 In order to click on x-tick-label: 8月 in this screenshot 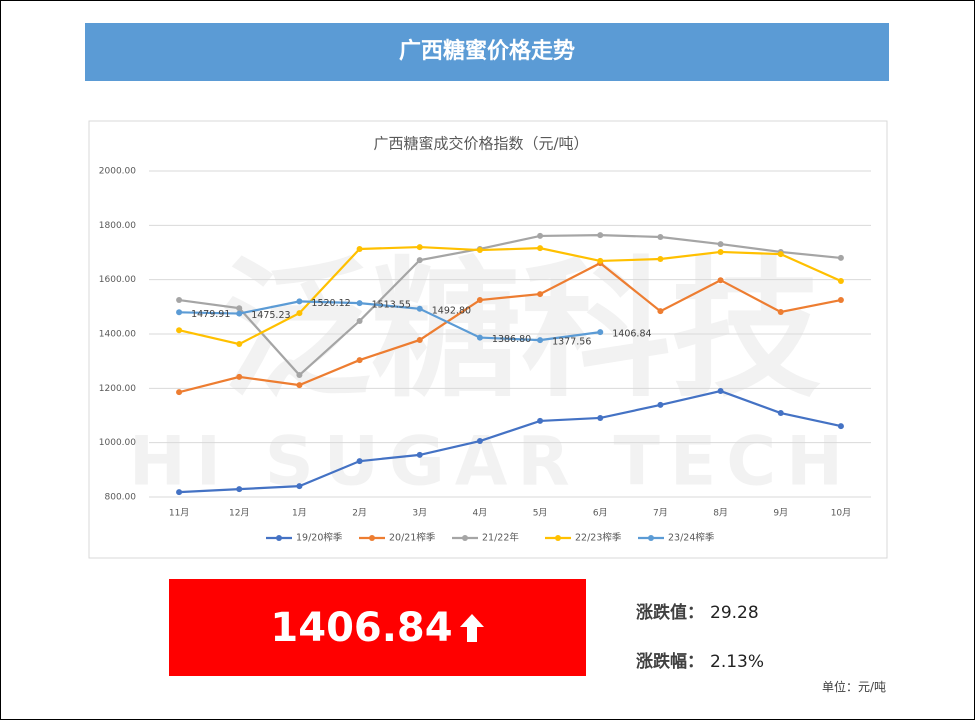, I will do `click(720, 513)`.